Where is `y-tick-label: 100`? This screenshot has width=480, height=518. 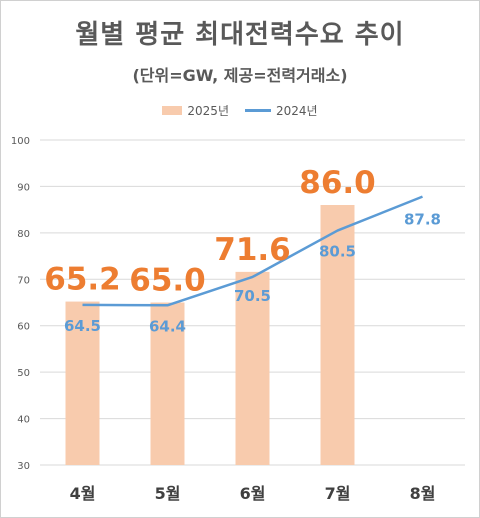 y-tick-label: 100 is located at coordinates (20, 141).